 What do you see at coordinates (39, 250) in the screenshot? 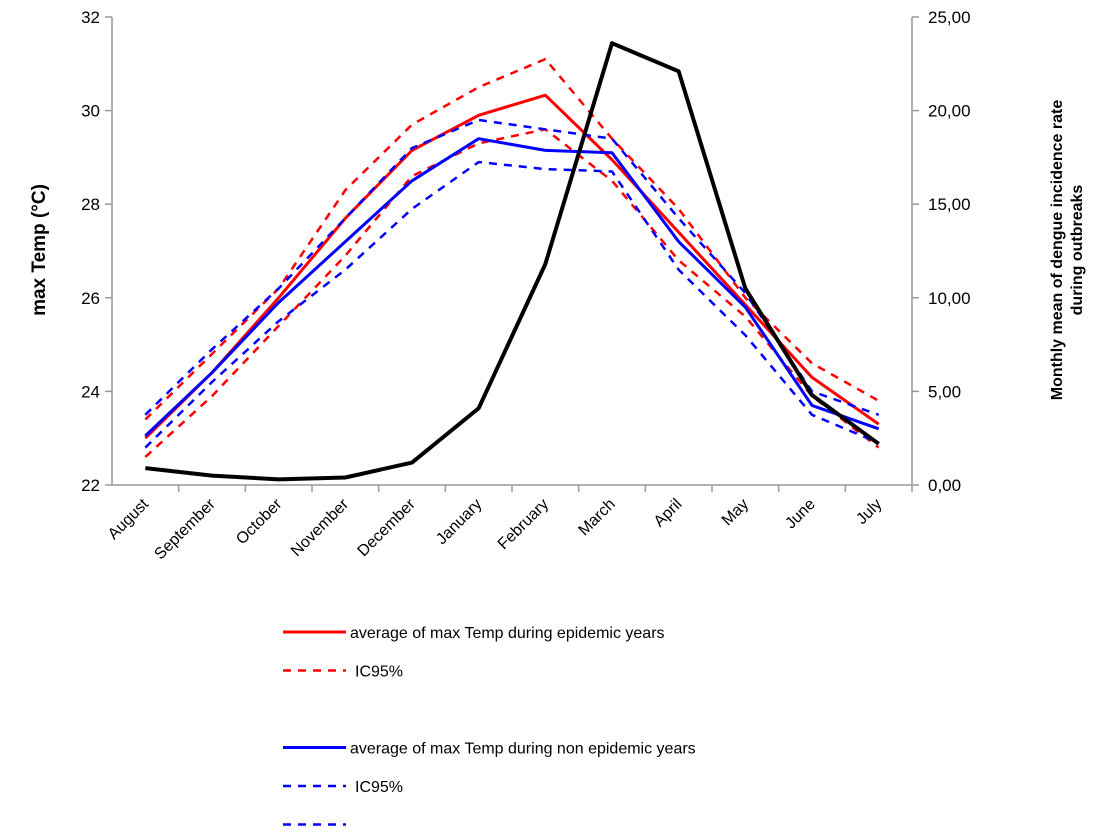
I see `y-axis-title: max Temp (°C)` at bounding box center [39, 250].